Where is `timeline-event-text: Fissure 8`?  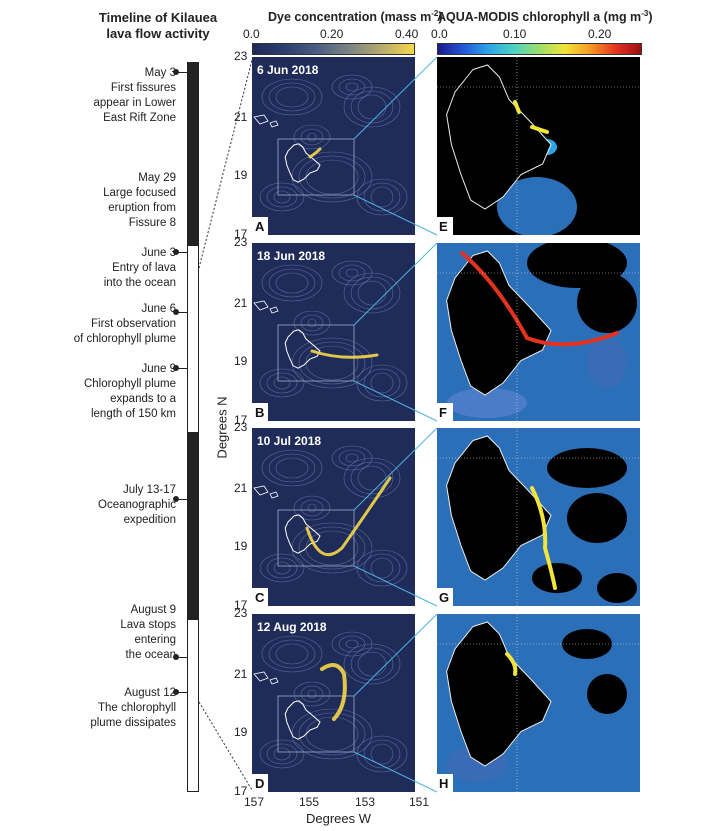
timeline-event-text: Fissure 8 is located at coordinates (152, 223).